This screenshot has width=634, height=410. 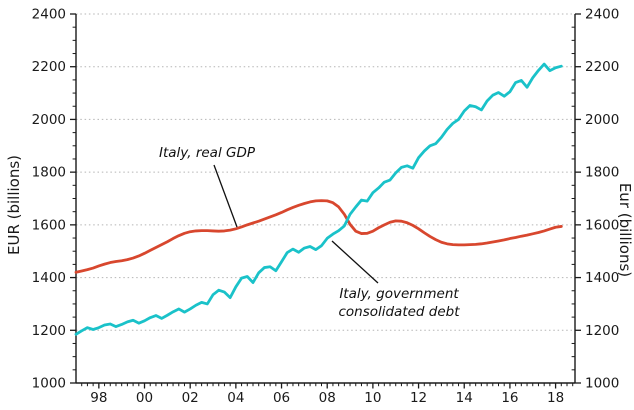 What do you see at coordinates (318, 236) in the screenshot?
I see `gdp-line` at bounding box center [318, 236].